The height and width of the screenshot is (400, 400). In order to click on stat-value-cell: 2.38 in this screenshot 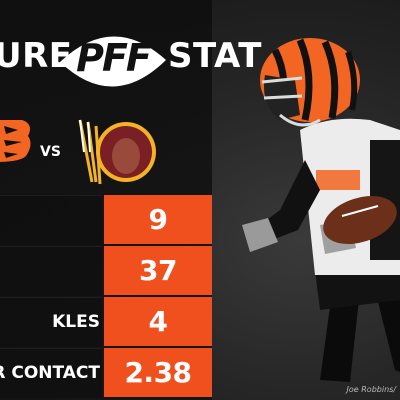, I will do `click(158, 372)`.